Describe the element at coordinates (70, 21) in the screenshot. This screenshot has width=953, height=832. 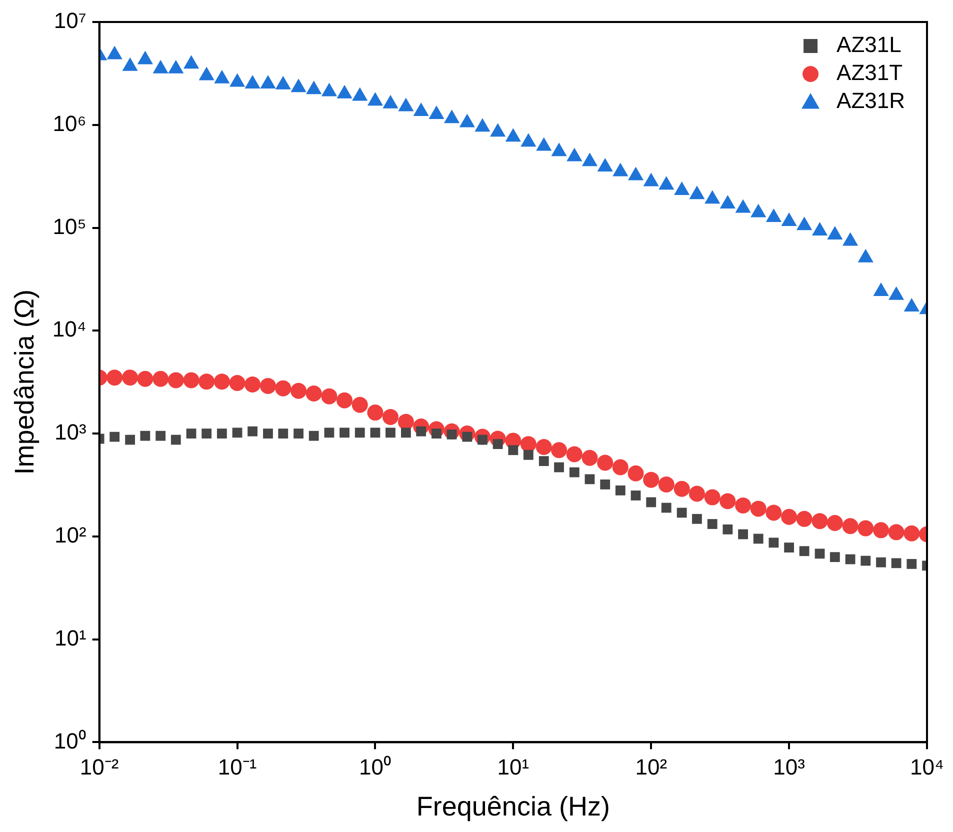
I see `y-tick-label: 10⁷` at that location.